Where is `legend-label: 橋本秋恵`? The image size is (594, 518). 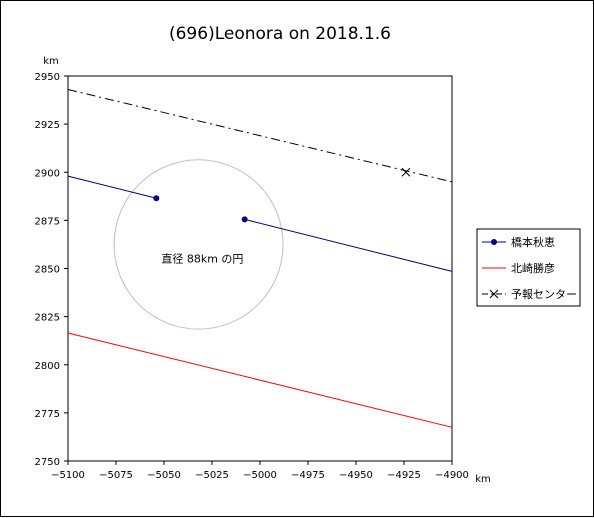 legend-label: 橋本秋恵 is located at coordinates (533, 242).